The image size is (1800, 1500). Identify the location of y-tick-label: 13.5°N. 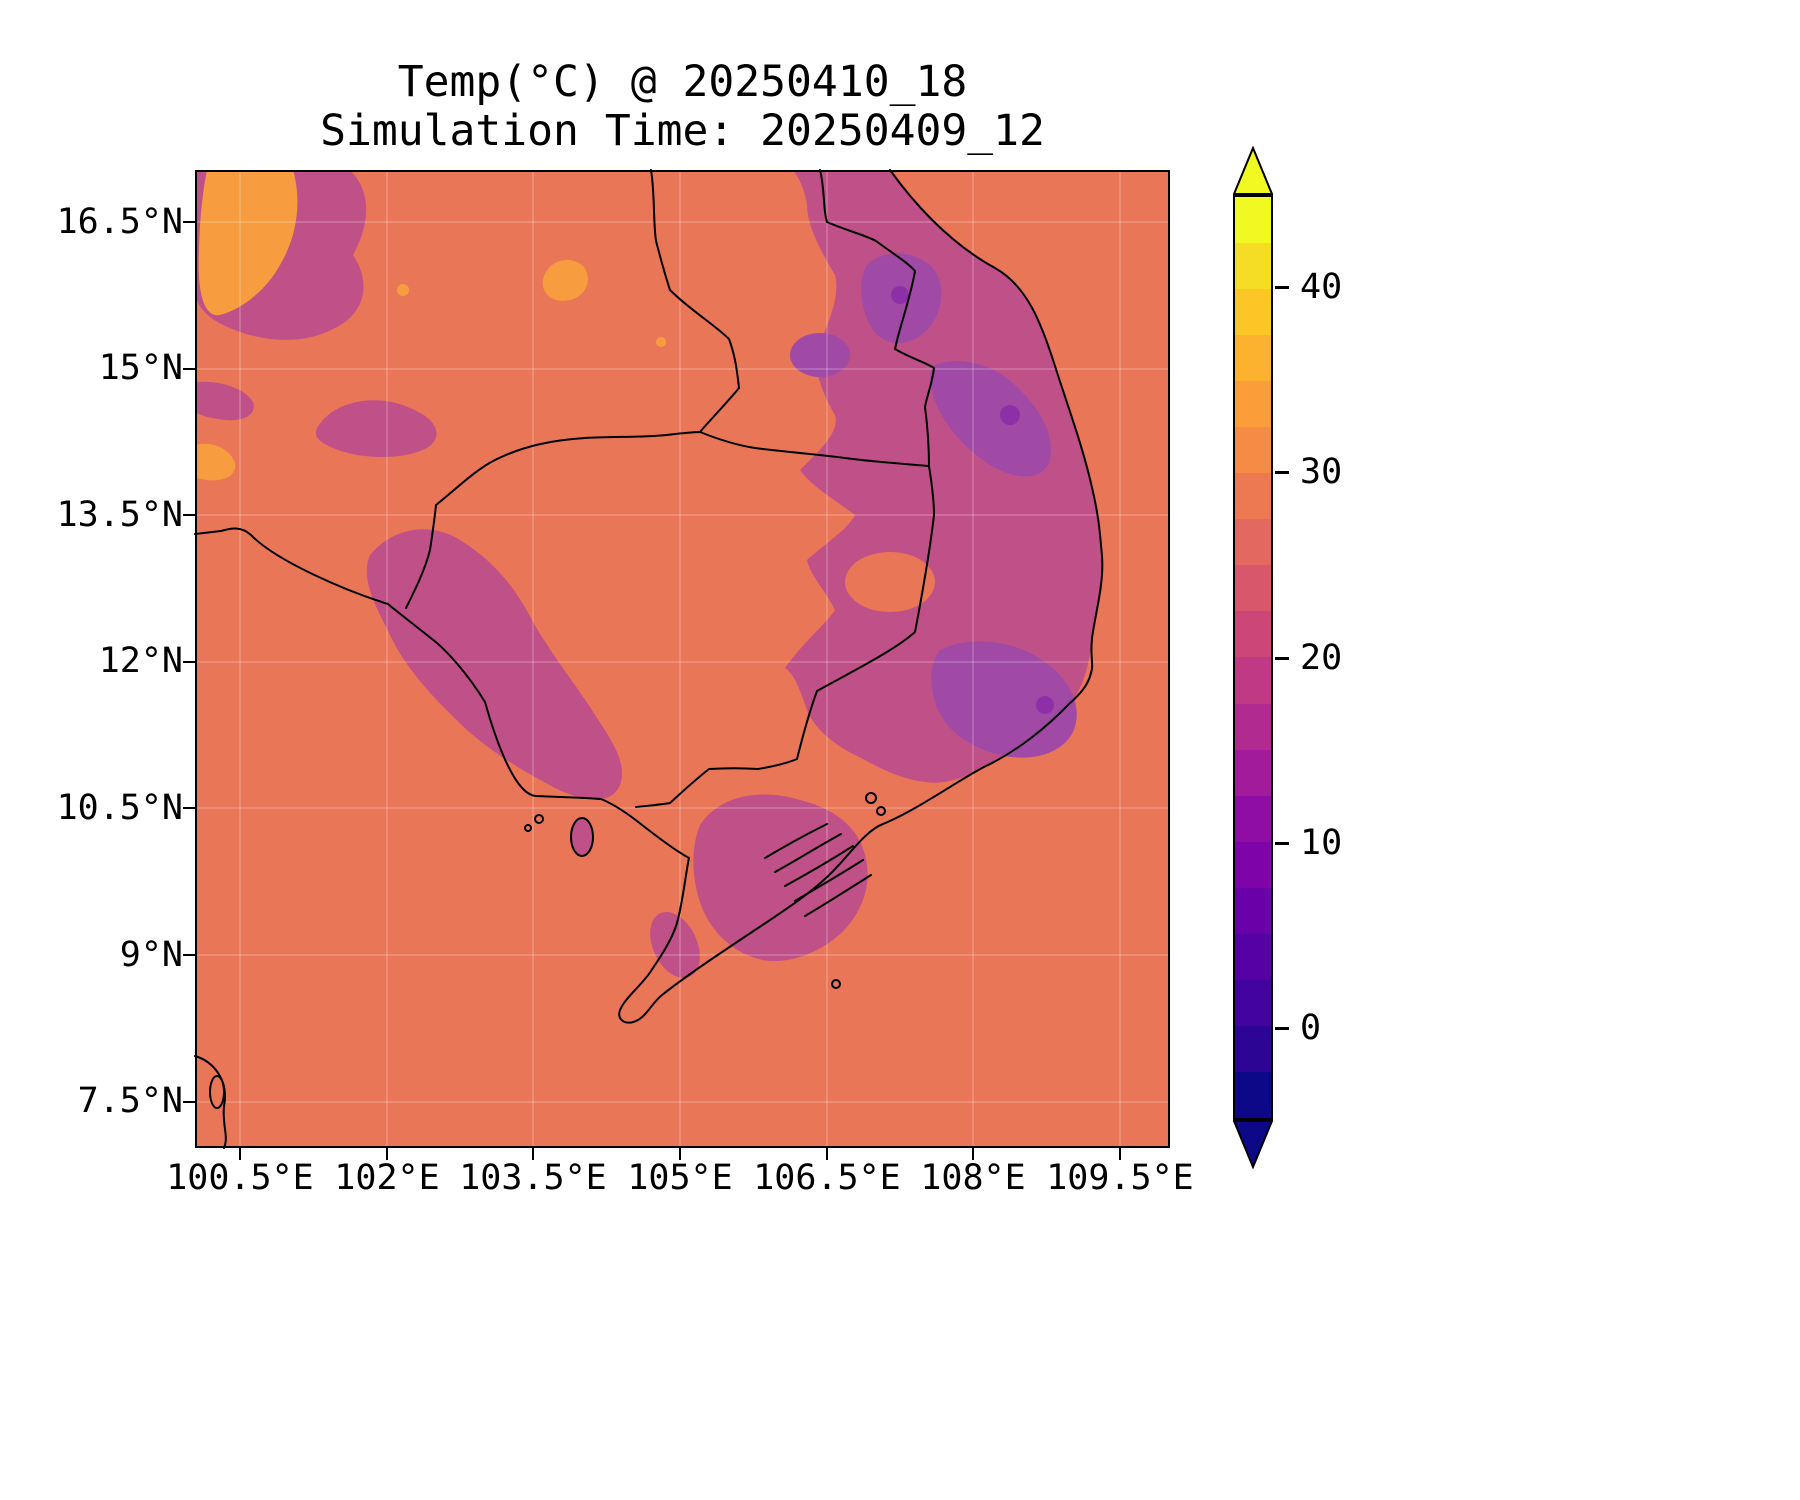
(119, 515).